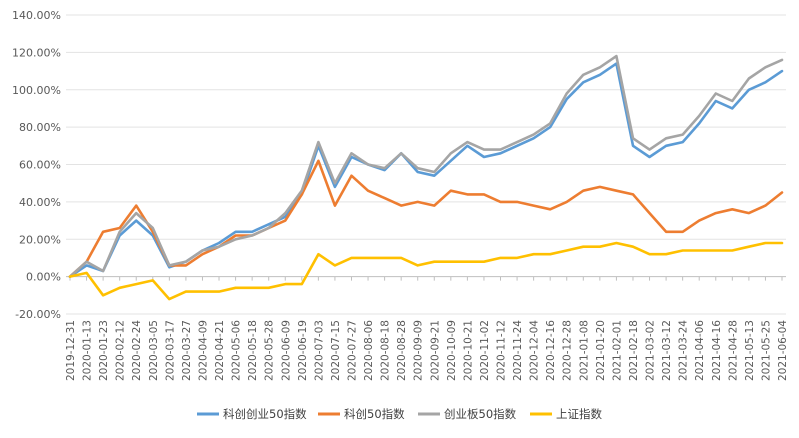 This screenshot has width=799, height=438. I want to click on legend: 科创创业50指数 科创50指数 创业板50指数 上证指数, so click(399, 414).